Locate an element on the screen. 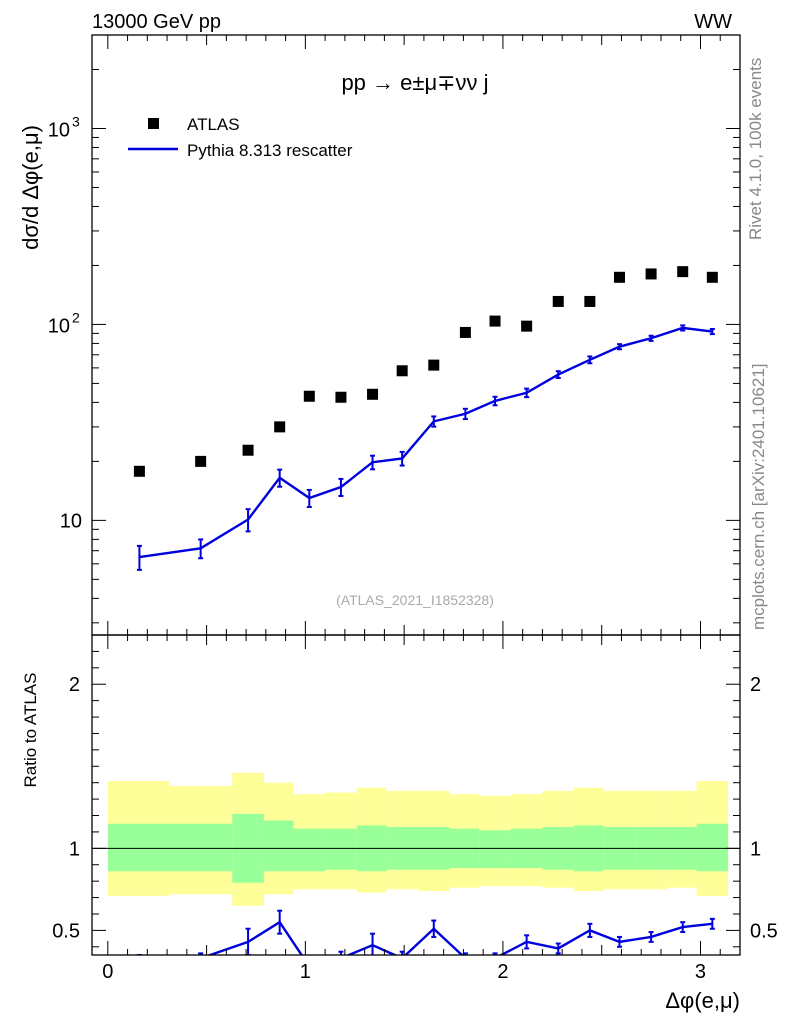  process-title: pp → e±μ∓νν j is located at coordinates (414, 82).